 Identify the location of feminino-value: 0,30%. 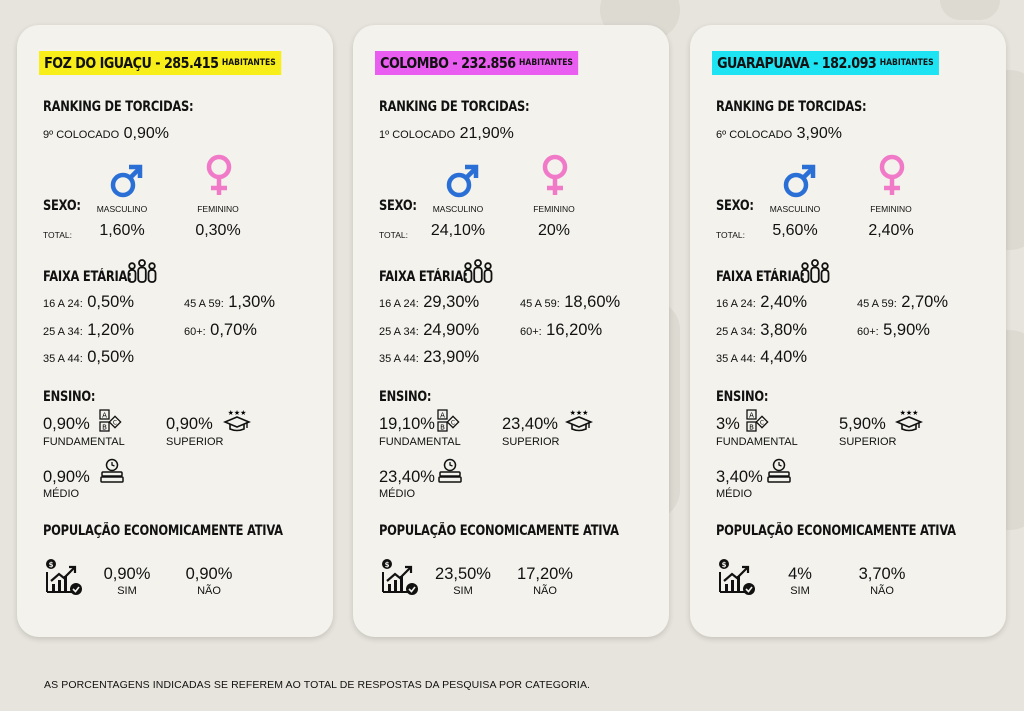
(218, 230).